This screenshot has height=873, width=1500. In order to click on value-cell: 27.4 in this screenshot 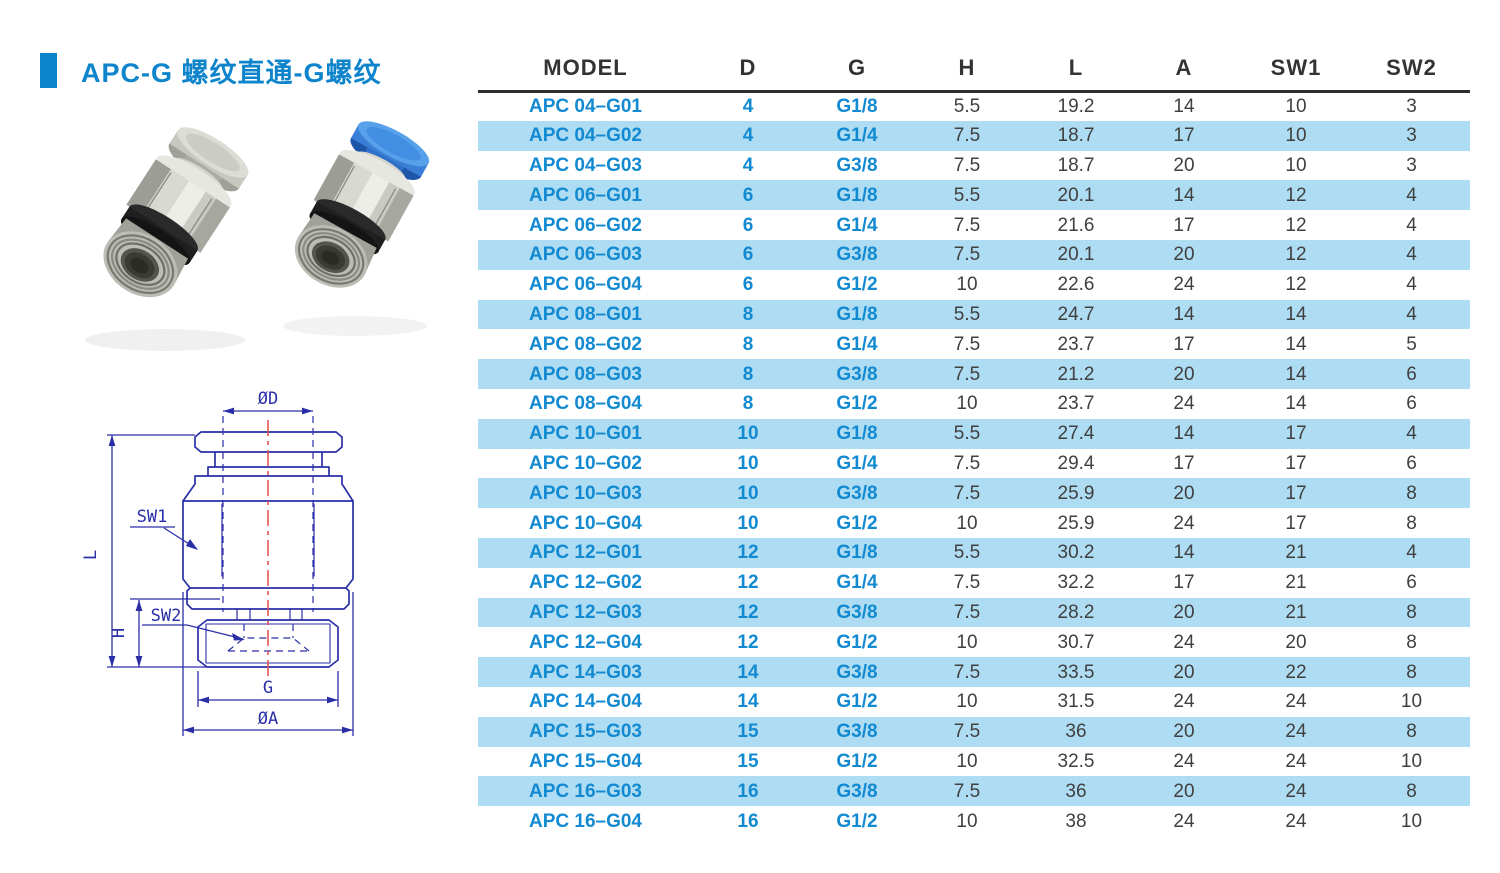, I will do `click(1076, 434)`.